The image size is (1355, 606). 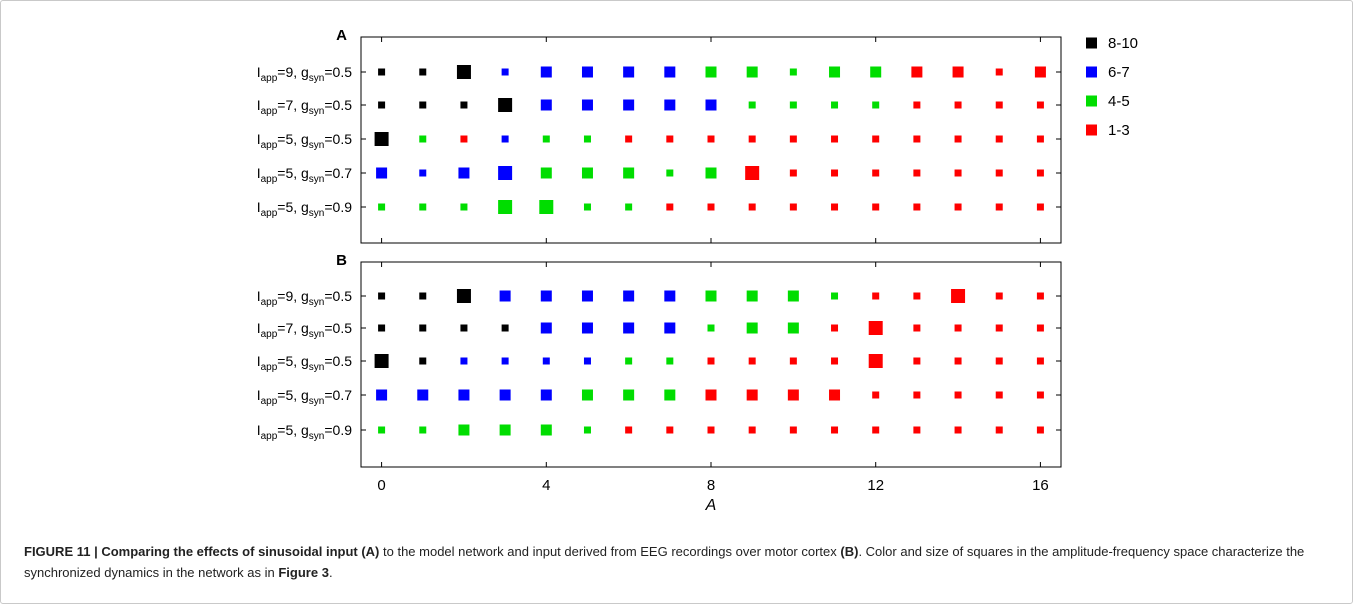 I want to click on panel-b-x-tick-label: 12, so click(x=875, y=485).